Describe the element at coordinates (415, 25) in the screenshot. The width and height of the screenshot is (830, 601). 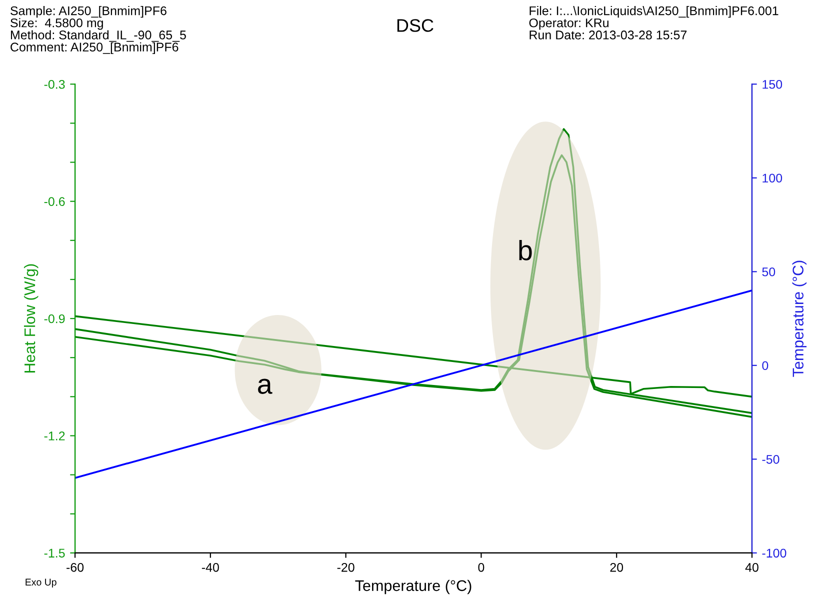
I see `chart-title: DSC` at that location.